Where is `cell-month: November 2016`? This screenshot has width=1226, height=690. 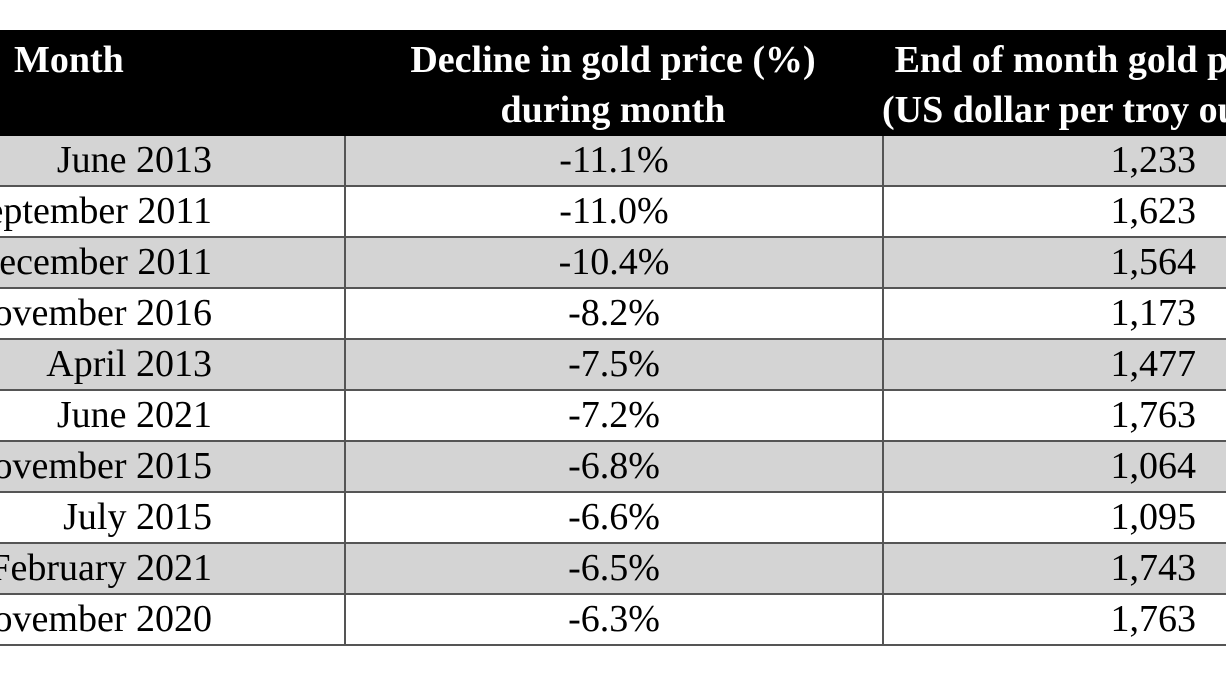
cell-month: November 2016 is located at coordinates (171, 313).